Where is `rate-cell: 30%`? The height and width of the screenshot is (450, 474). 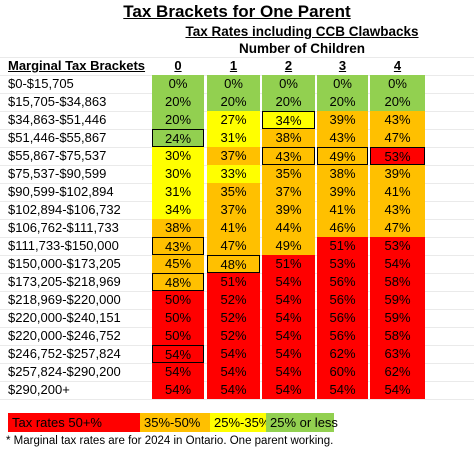 rate-cell: 30% is located at coordinates (178, 156).